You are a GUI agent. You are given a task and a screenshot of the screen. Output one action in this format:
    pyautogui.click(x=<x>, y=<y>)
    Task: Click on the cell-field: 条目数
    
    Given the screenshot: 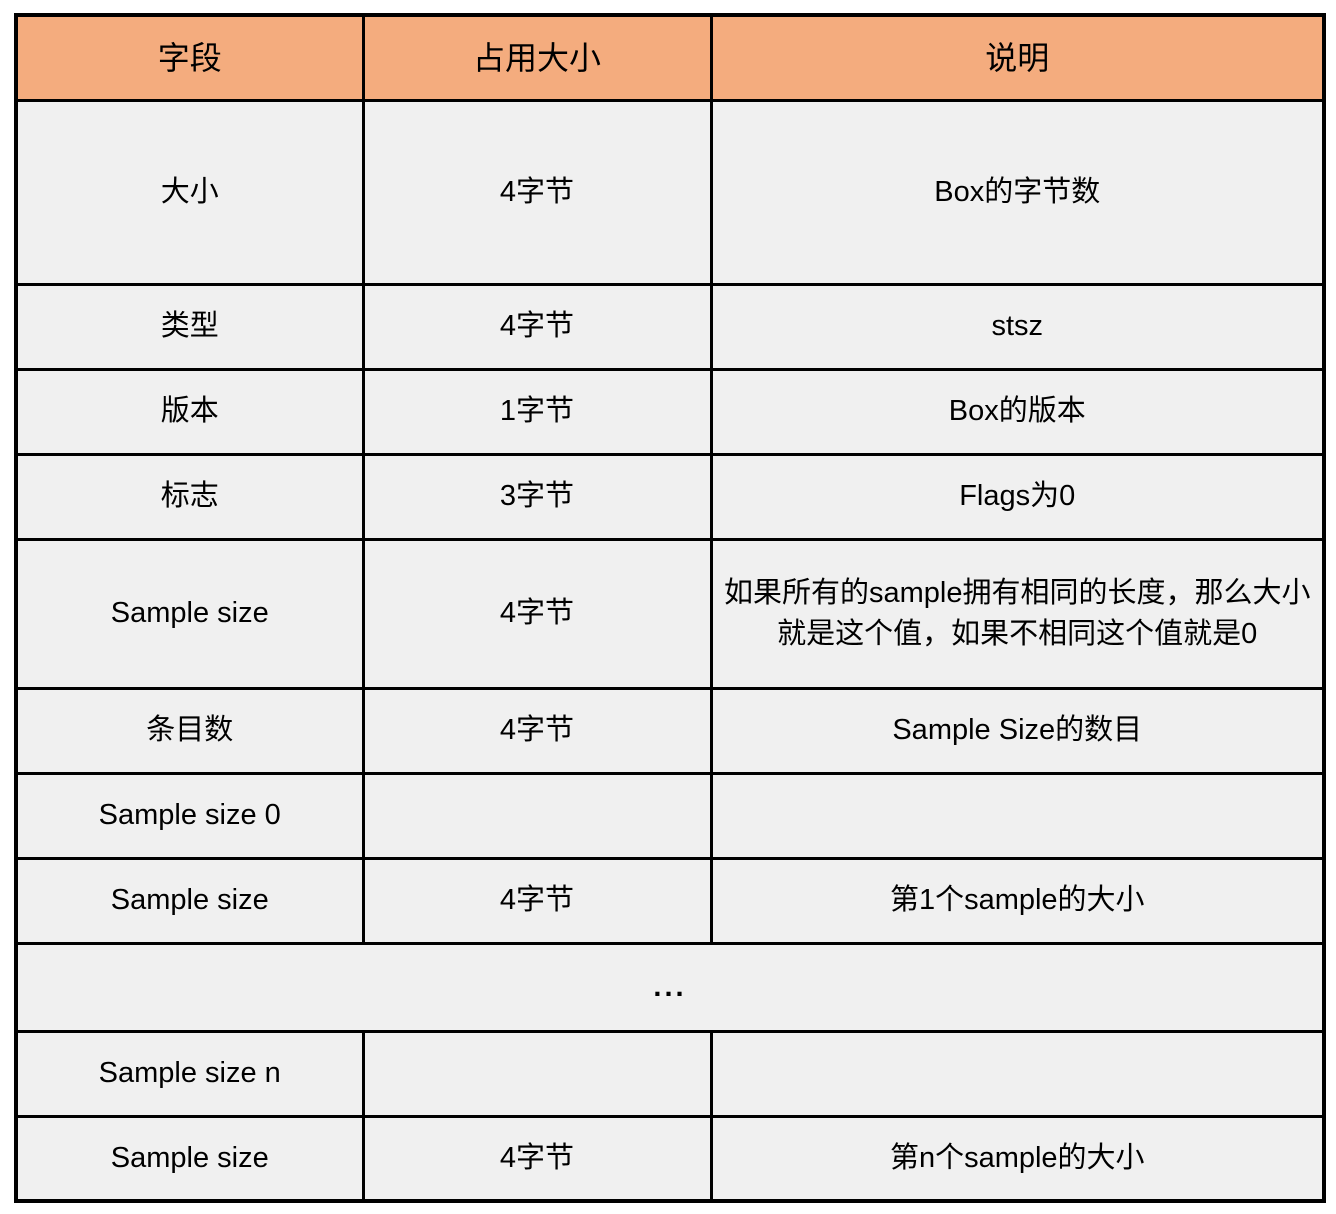 What is the action you would take?
    pyautogui.click(x=189, y=730)
    